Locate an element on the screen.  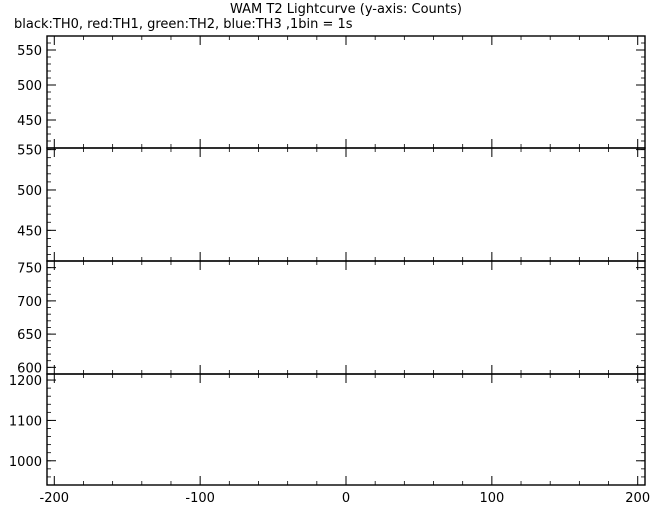
panel-3-ytick-label: 1100 is located at coordinates (25, 421).